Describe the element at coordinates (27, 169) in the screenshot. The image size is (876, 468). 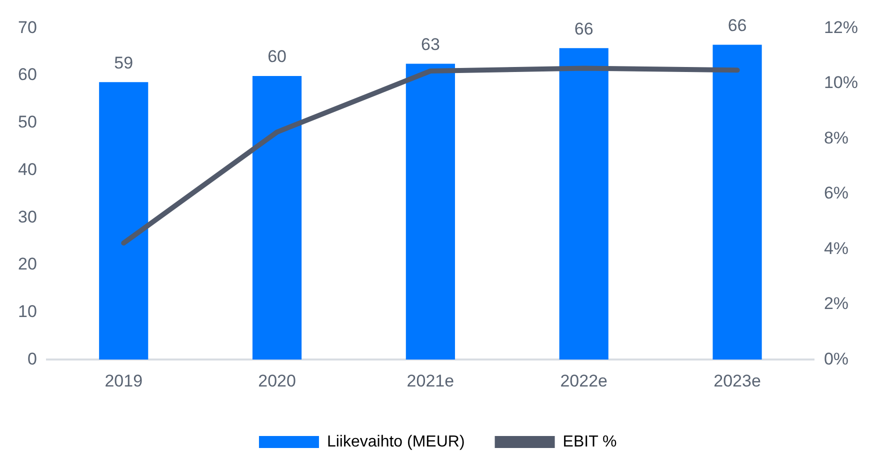
I see `y-tick-label: 40` at that location.